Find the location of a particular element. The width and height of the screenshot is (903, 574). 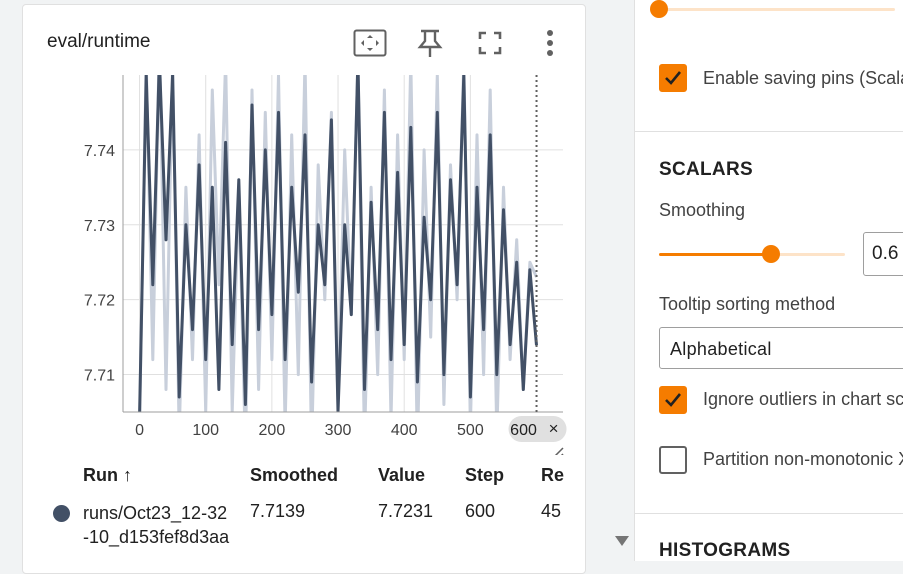

tooltip-sorting-label: Tooltip sorting method is located at coordinates (747, 304).